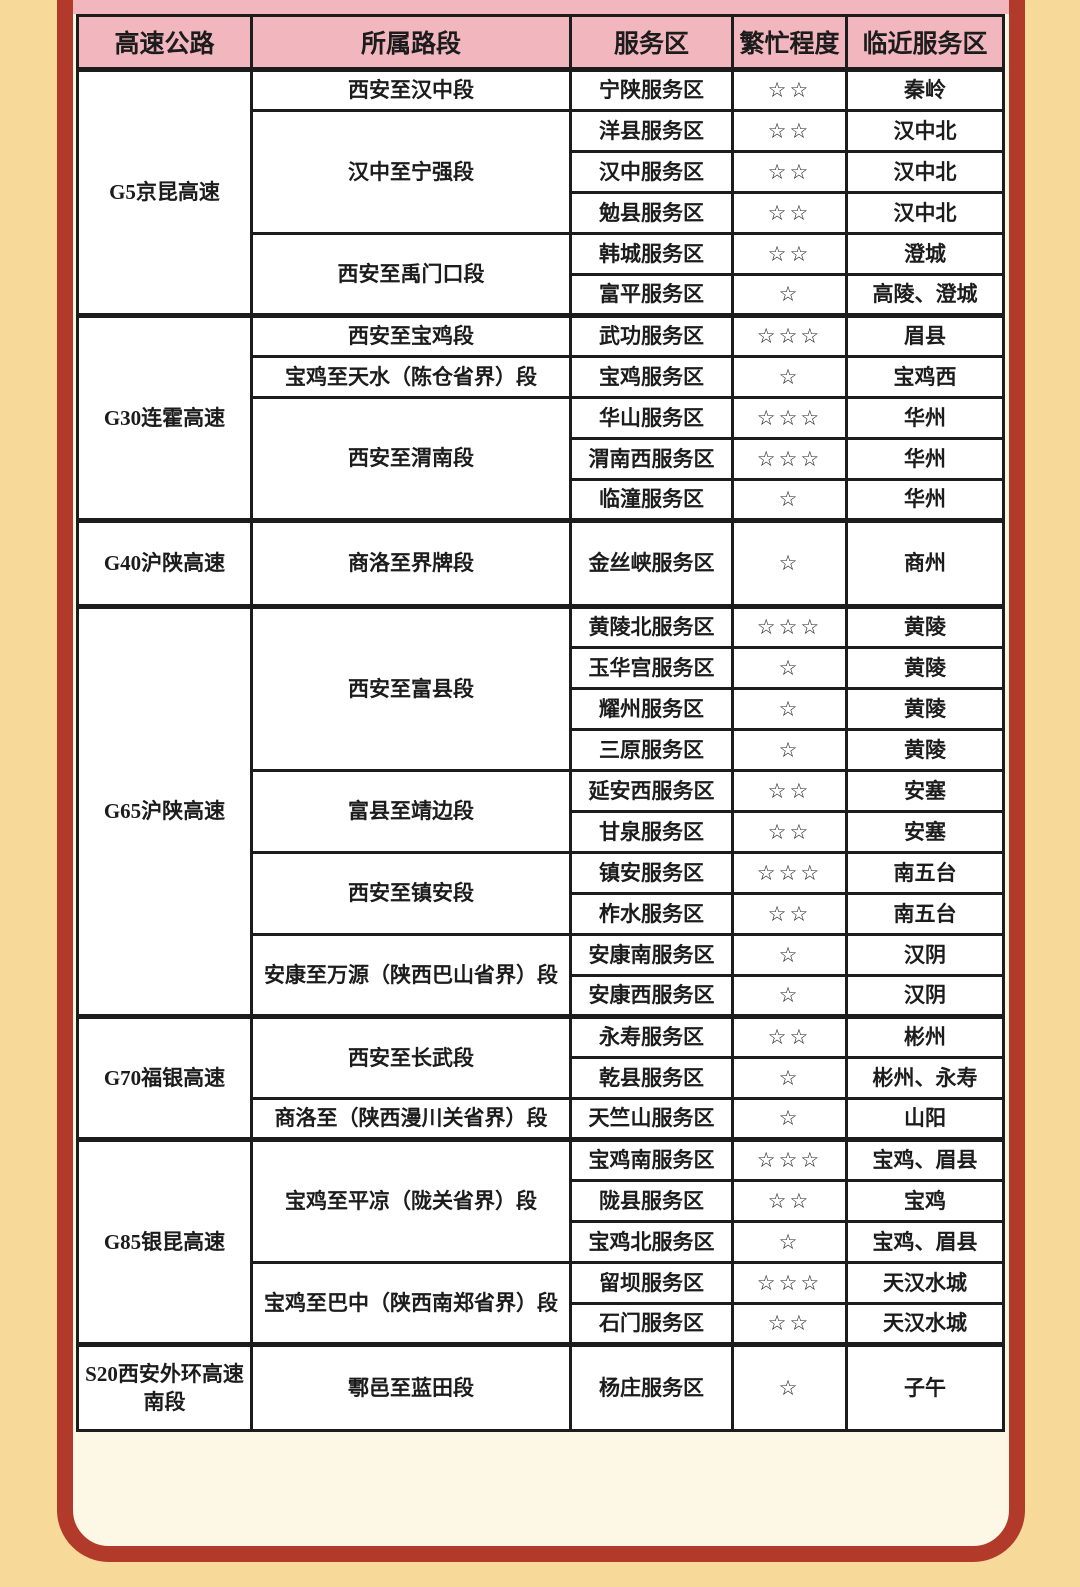  What do you see at coordinates (925, 996) in the screenshot?
I see `nearby-cell: 汉阴` at bounding box center [925, 996].